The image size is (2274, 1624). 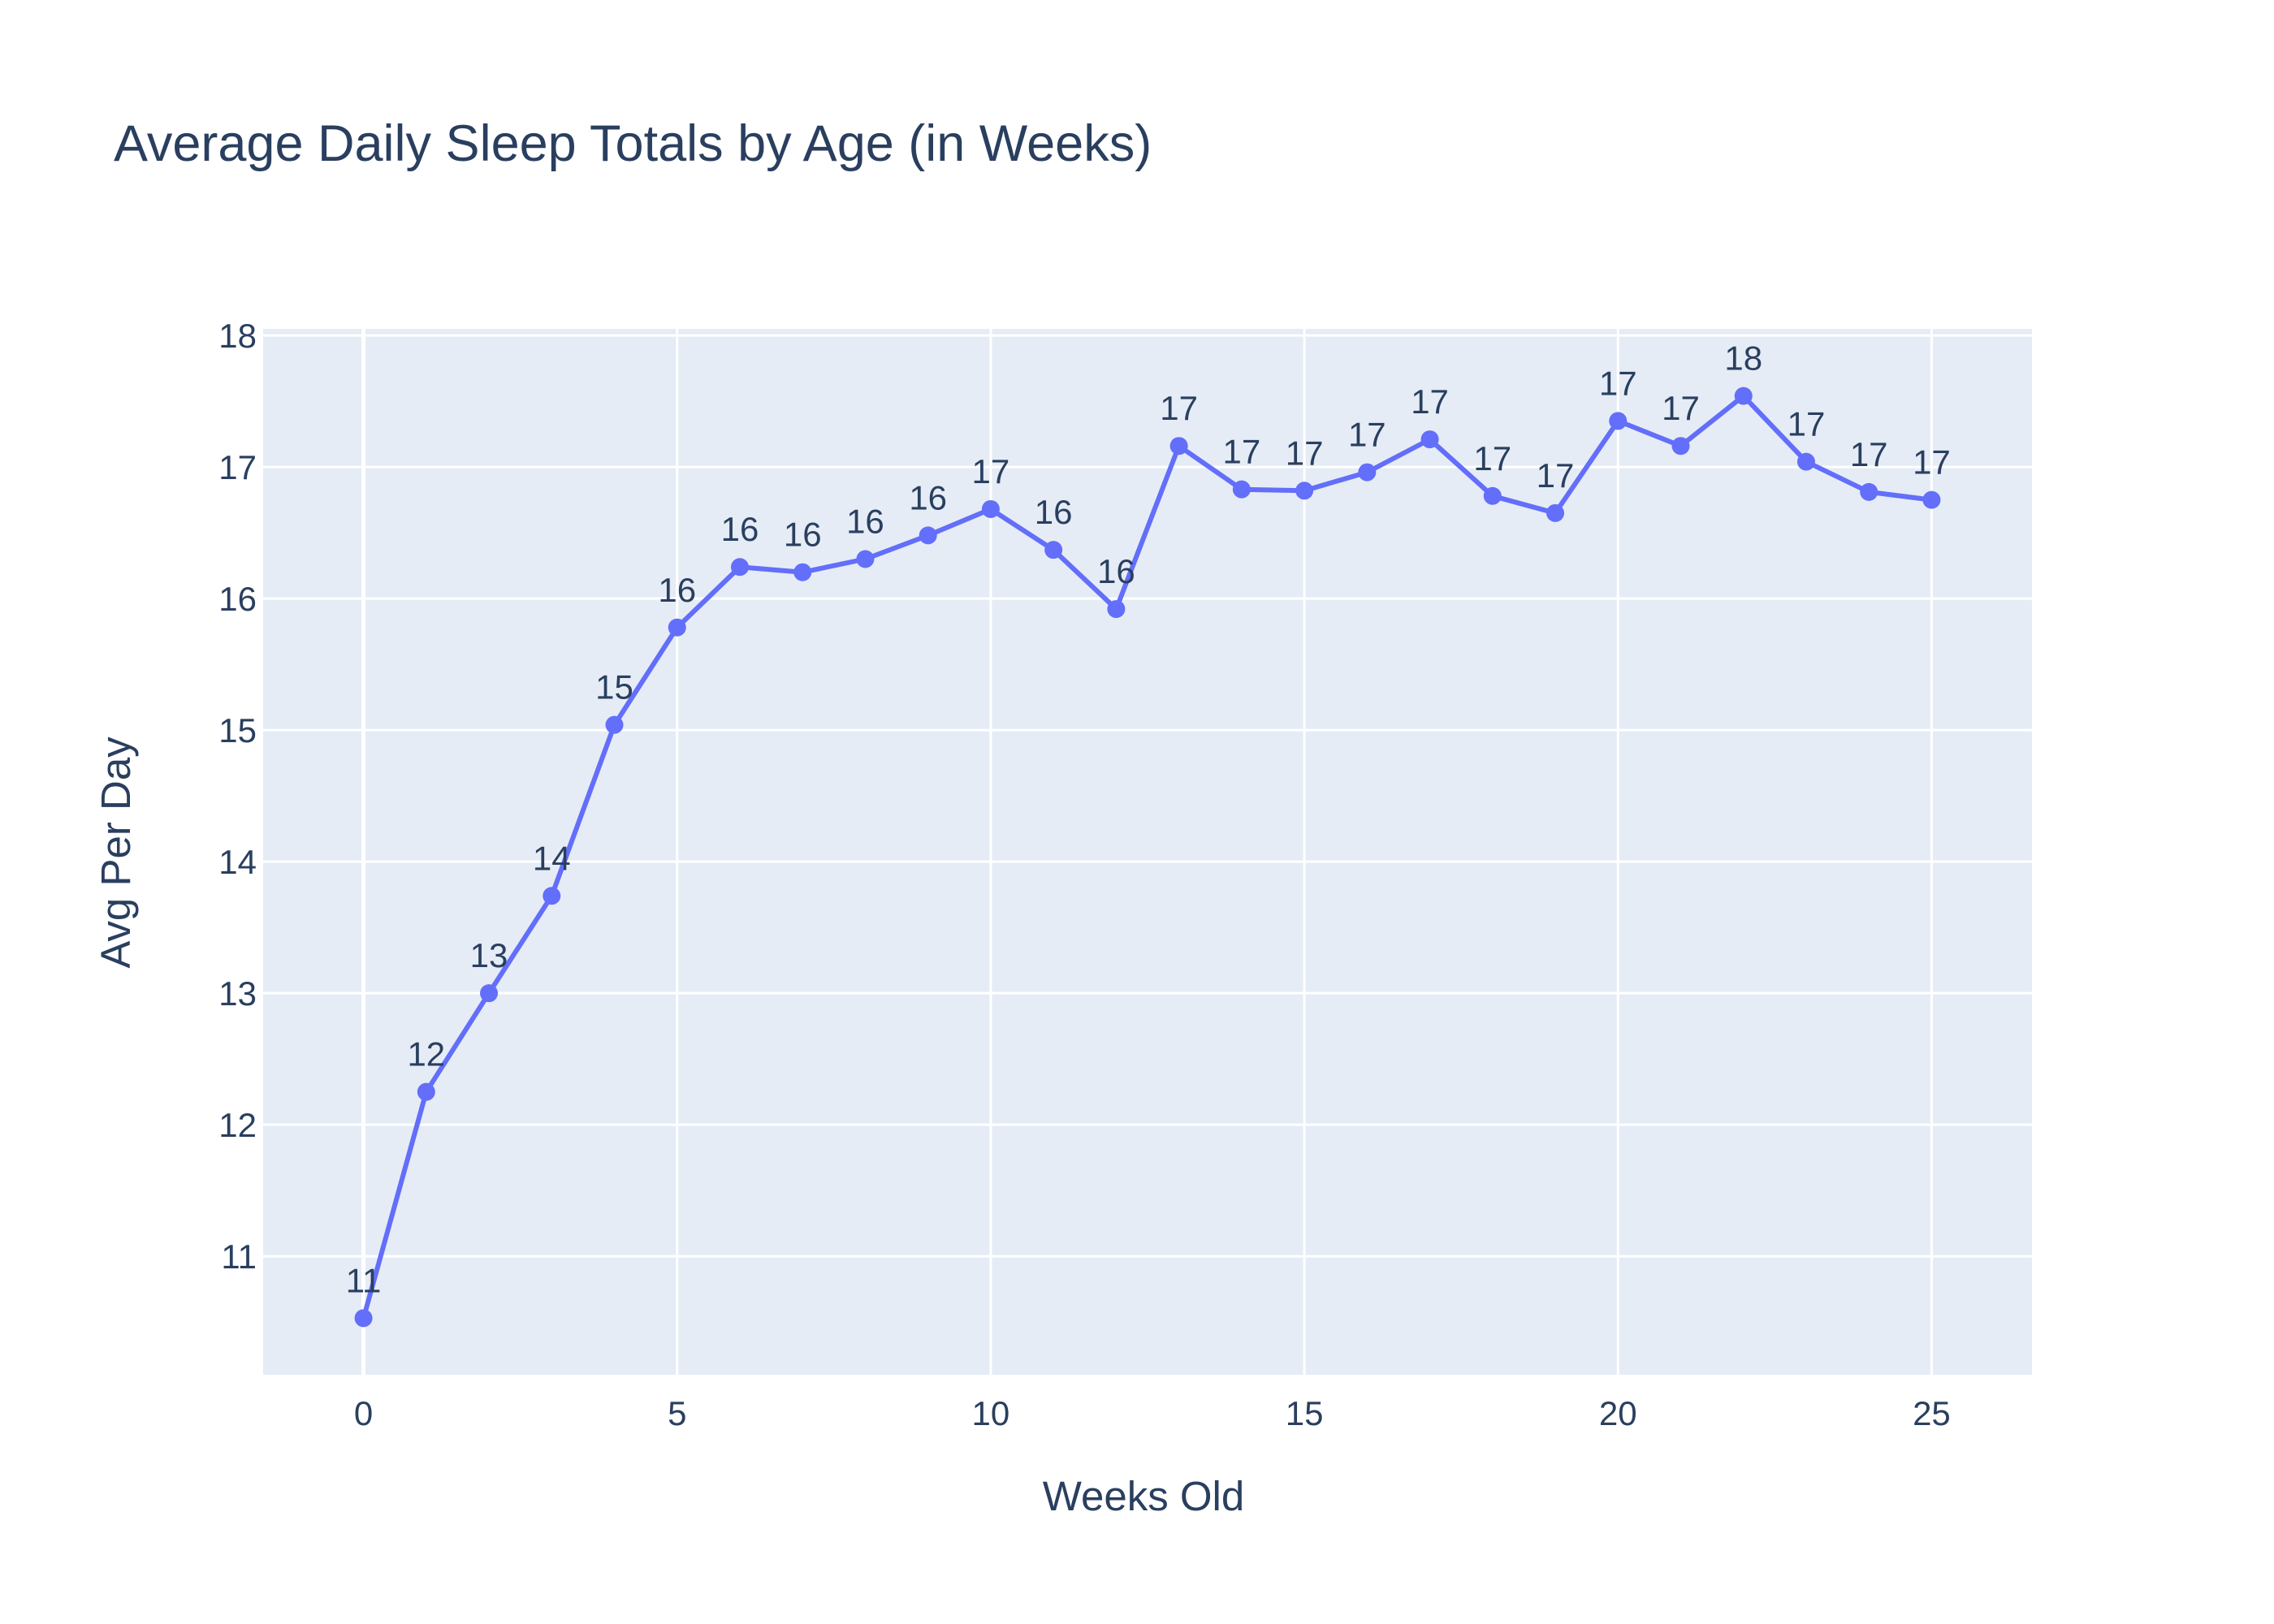 What do you see at coordinates (426, 1054) in the screenshot?
I see `data-label: 12` at bounding box center [426, 1054].